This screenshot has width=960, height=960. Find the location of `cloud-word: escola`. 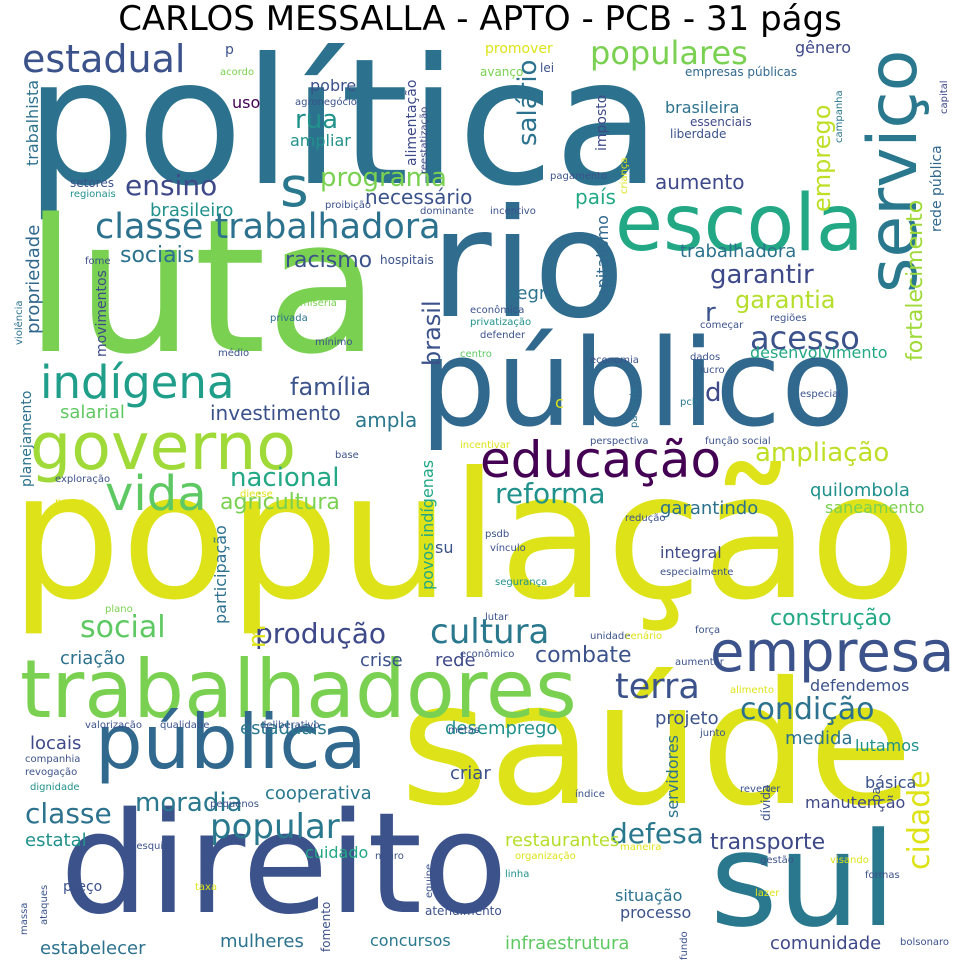

cloud-word: escola is located at coordinates (739, 224).